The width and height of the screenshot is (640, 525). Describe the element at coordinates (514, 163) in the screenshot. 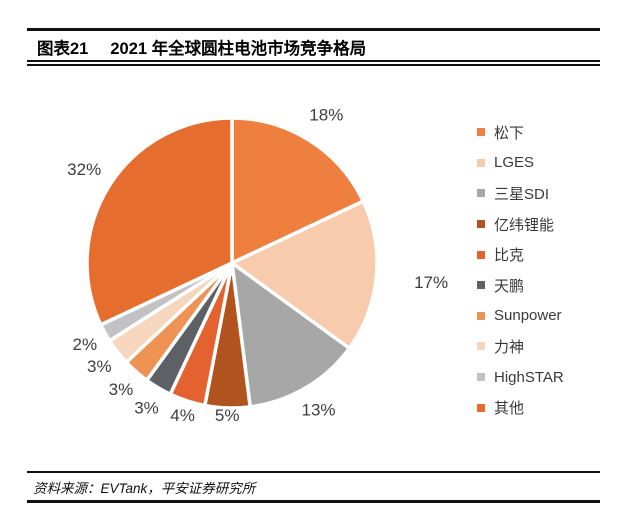

I see `legend-label: LGES` at that location.